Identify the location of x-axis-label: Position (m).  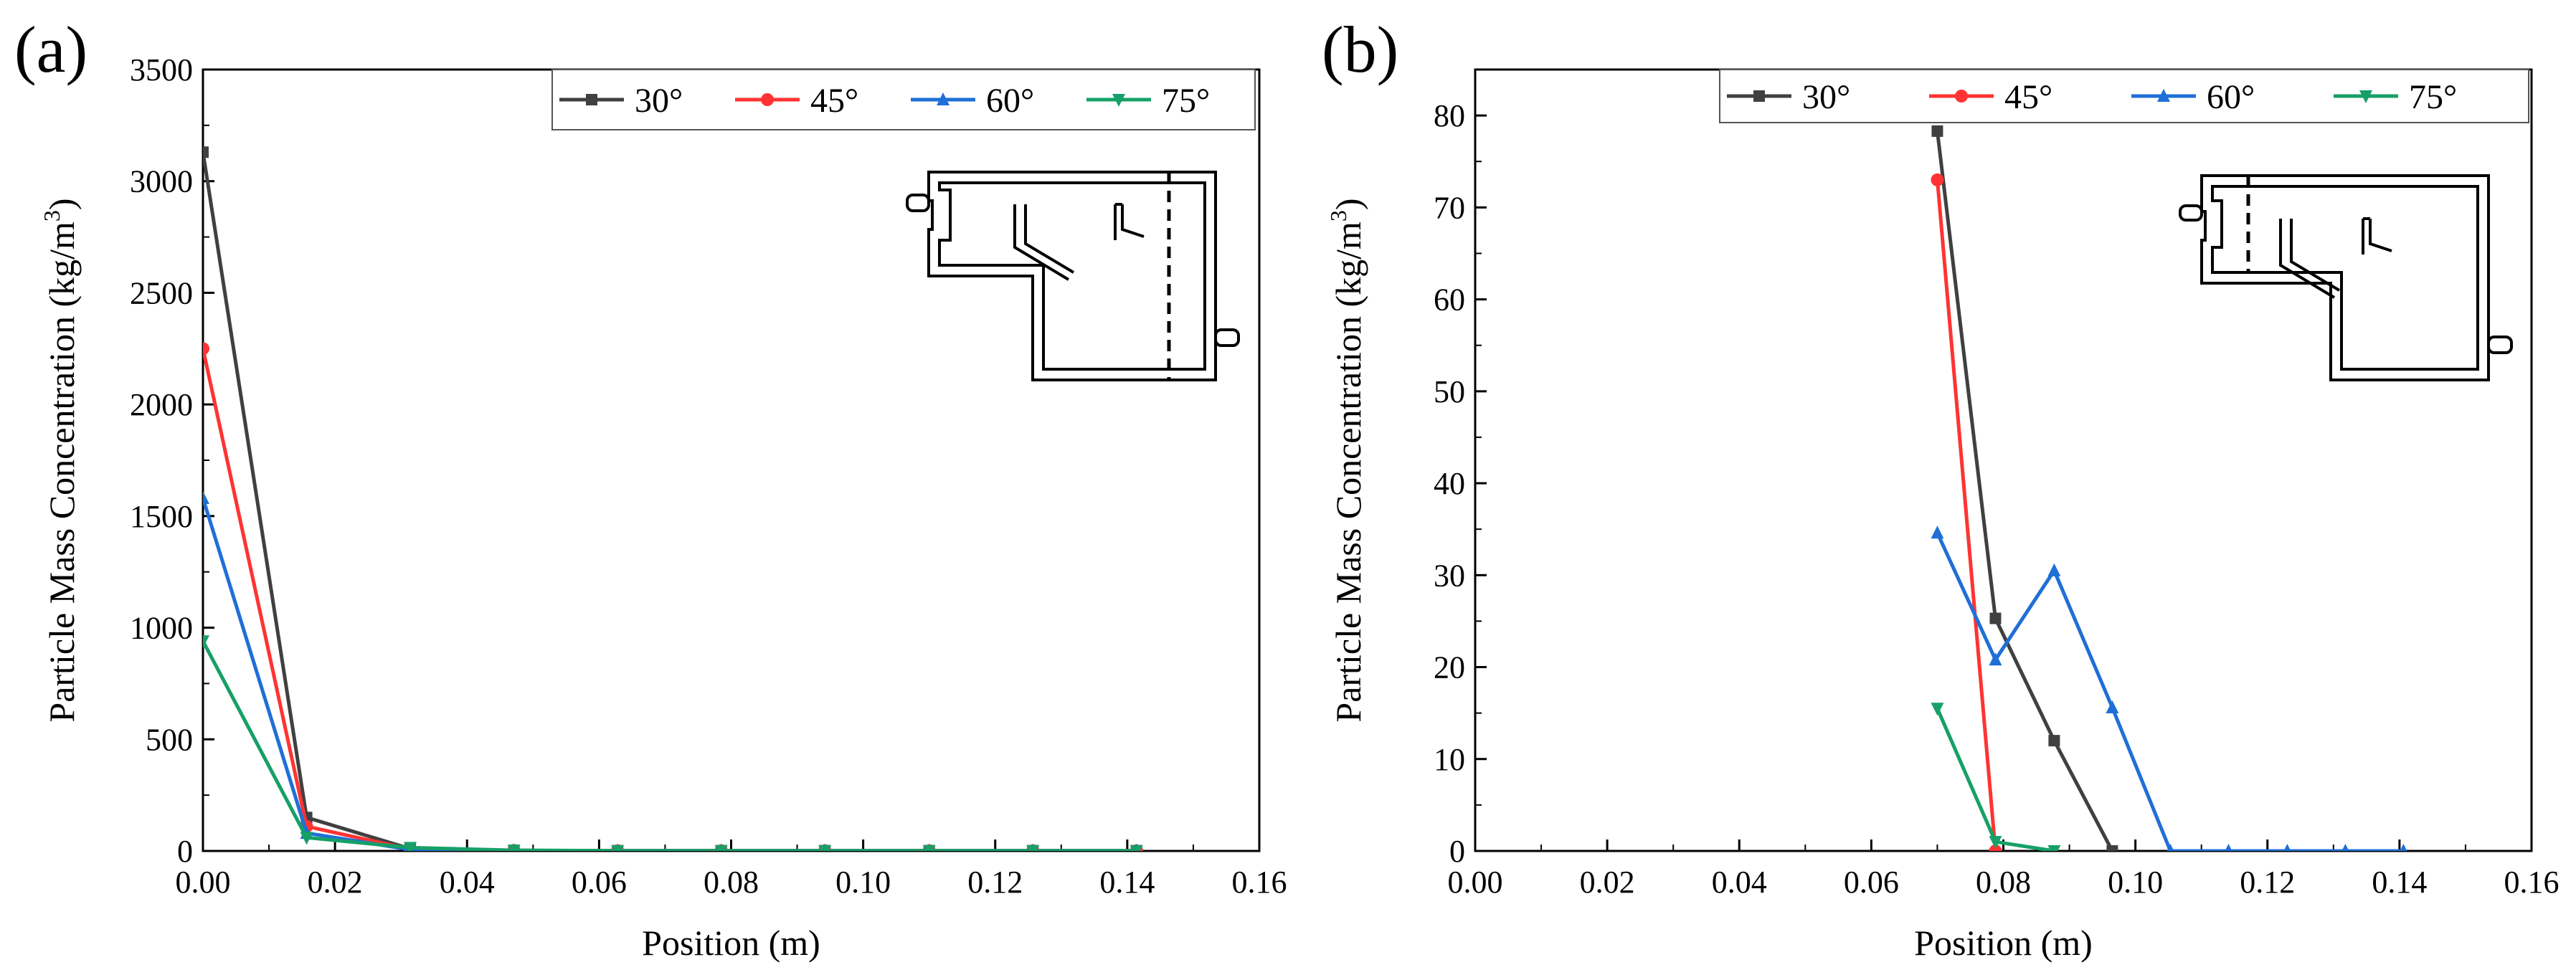
(2003, 943).